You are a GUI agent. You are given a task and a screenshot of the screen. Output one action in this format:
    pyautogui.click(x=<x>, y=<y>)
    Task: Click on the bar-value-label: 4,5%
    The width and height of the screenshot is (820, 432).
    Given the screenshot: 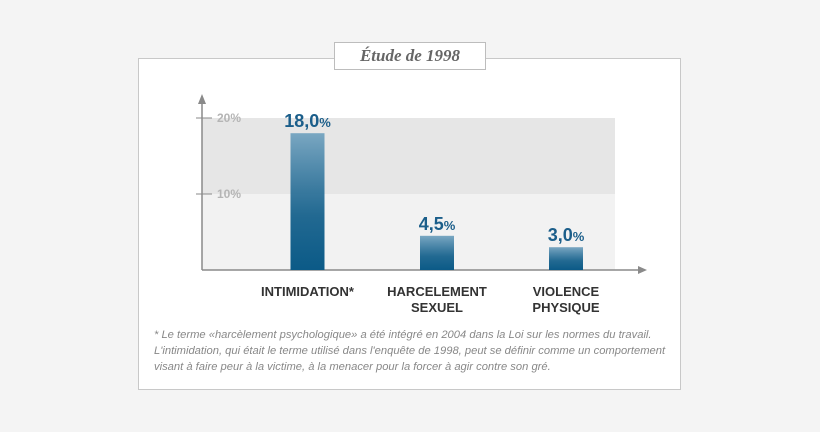 What is the action you would take?
    pyautogui.click(x=437, y=224)
    